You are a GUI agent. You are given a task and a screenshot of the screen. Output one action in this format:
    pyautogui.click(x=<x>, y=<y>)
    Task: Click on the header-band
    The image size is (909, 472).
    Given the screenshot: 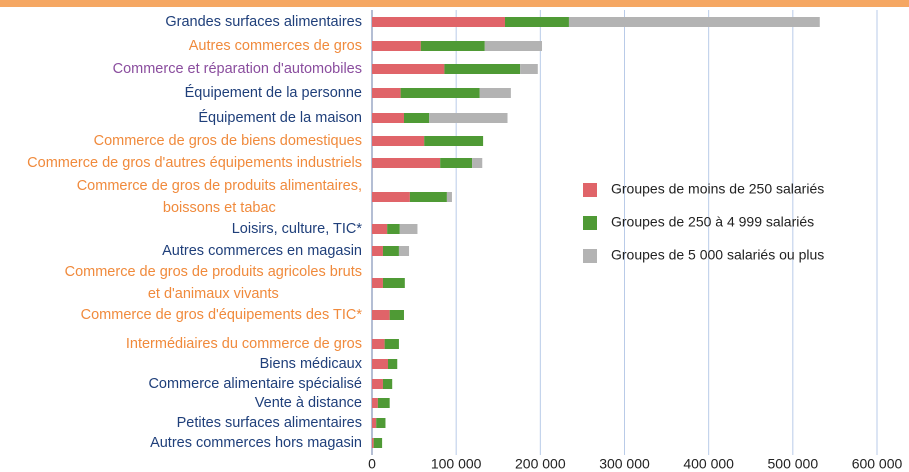 What is the action you would take?
    pyautogui.click(x=454, y=3)
    